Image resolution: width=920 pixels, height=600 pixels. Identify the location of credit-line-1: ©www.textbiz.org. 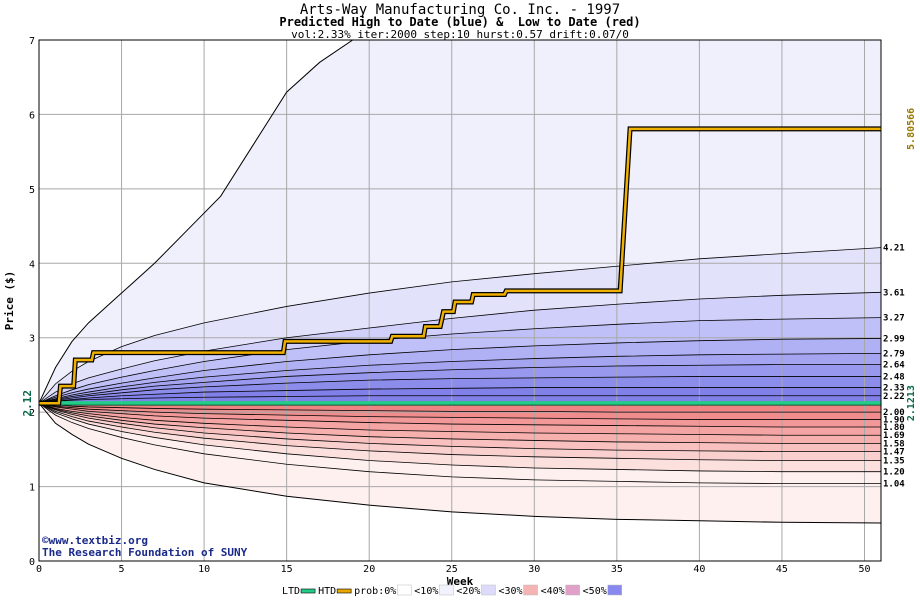
(95, 540).